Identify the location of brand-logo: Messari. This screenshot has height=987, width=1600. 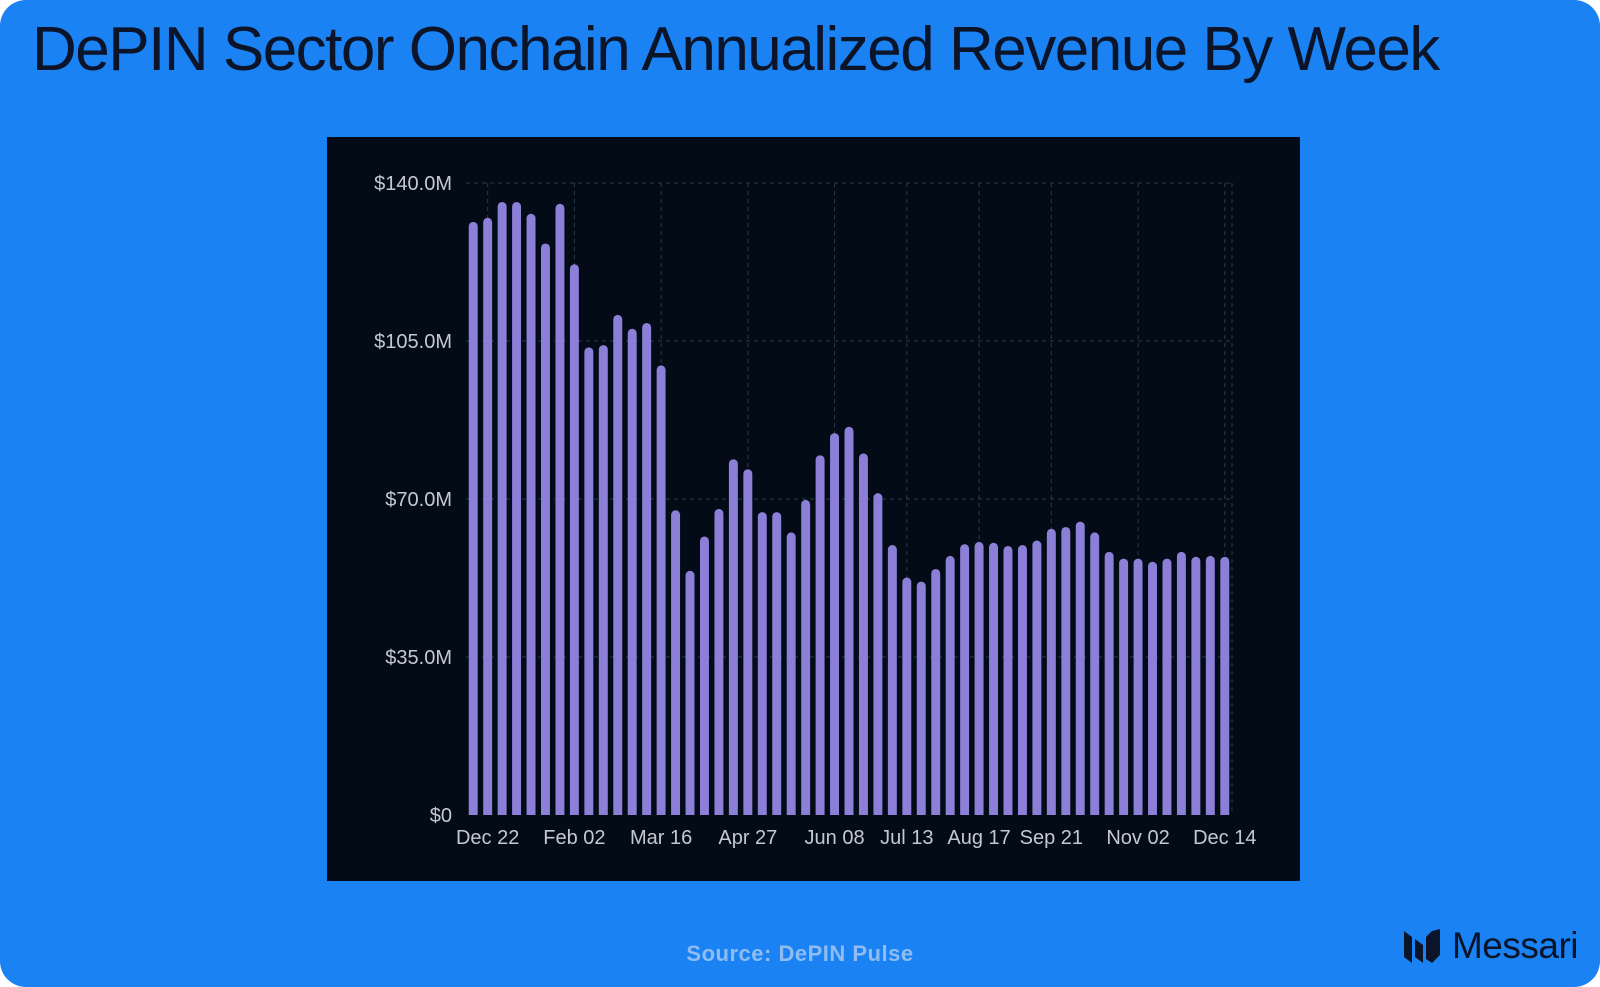
(1491, 946).